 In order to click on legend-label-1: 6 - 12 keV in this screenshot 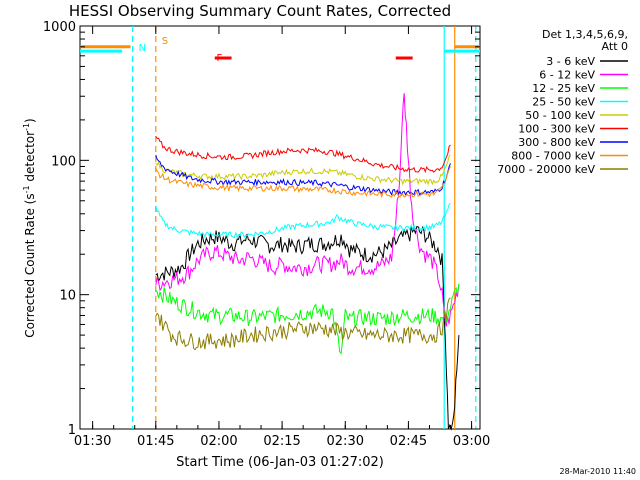, I will do `click(567, 75)`.